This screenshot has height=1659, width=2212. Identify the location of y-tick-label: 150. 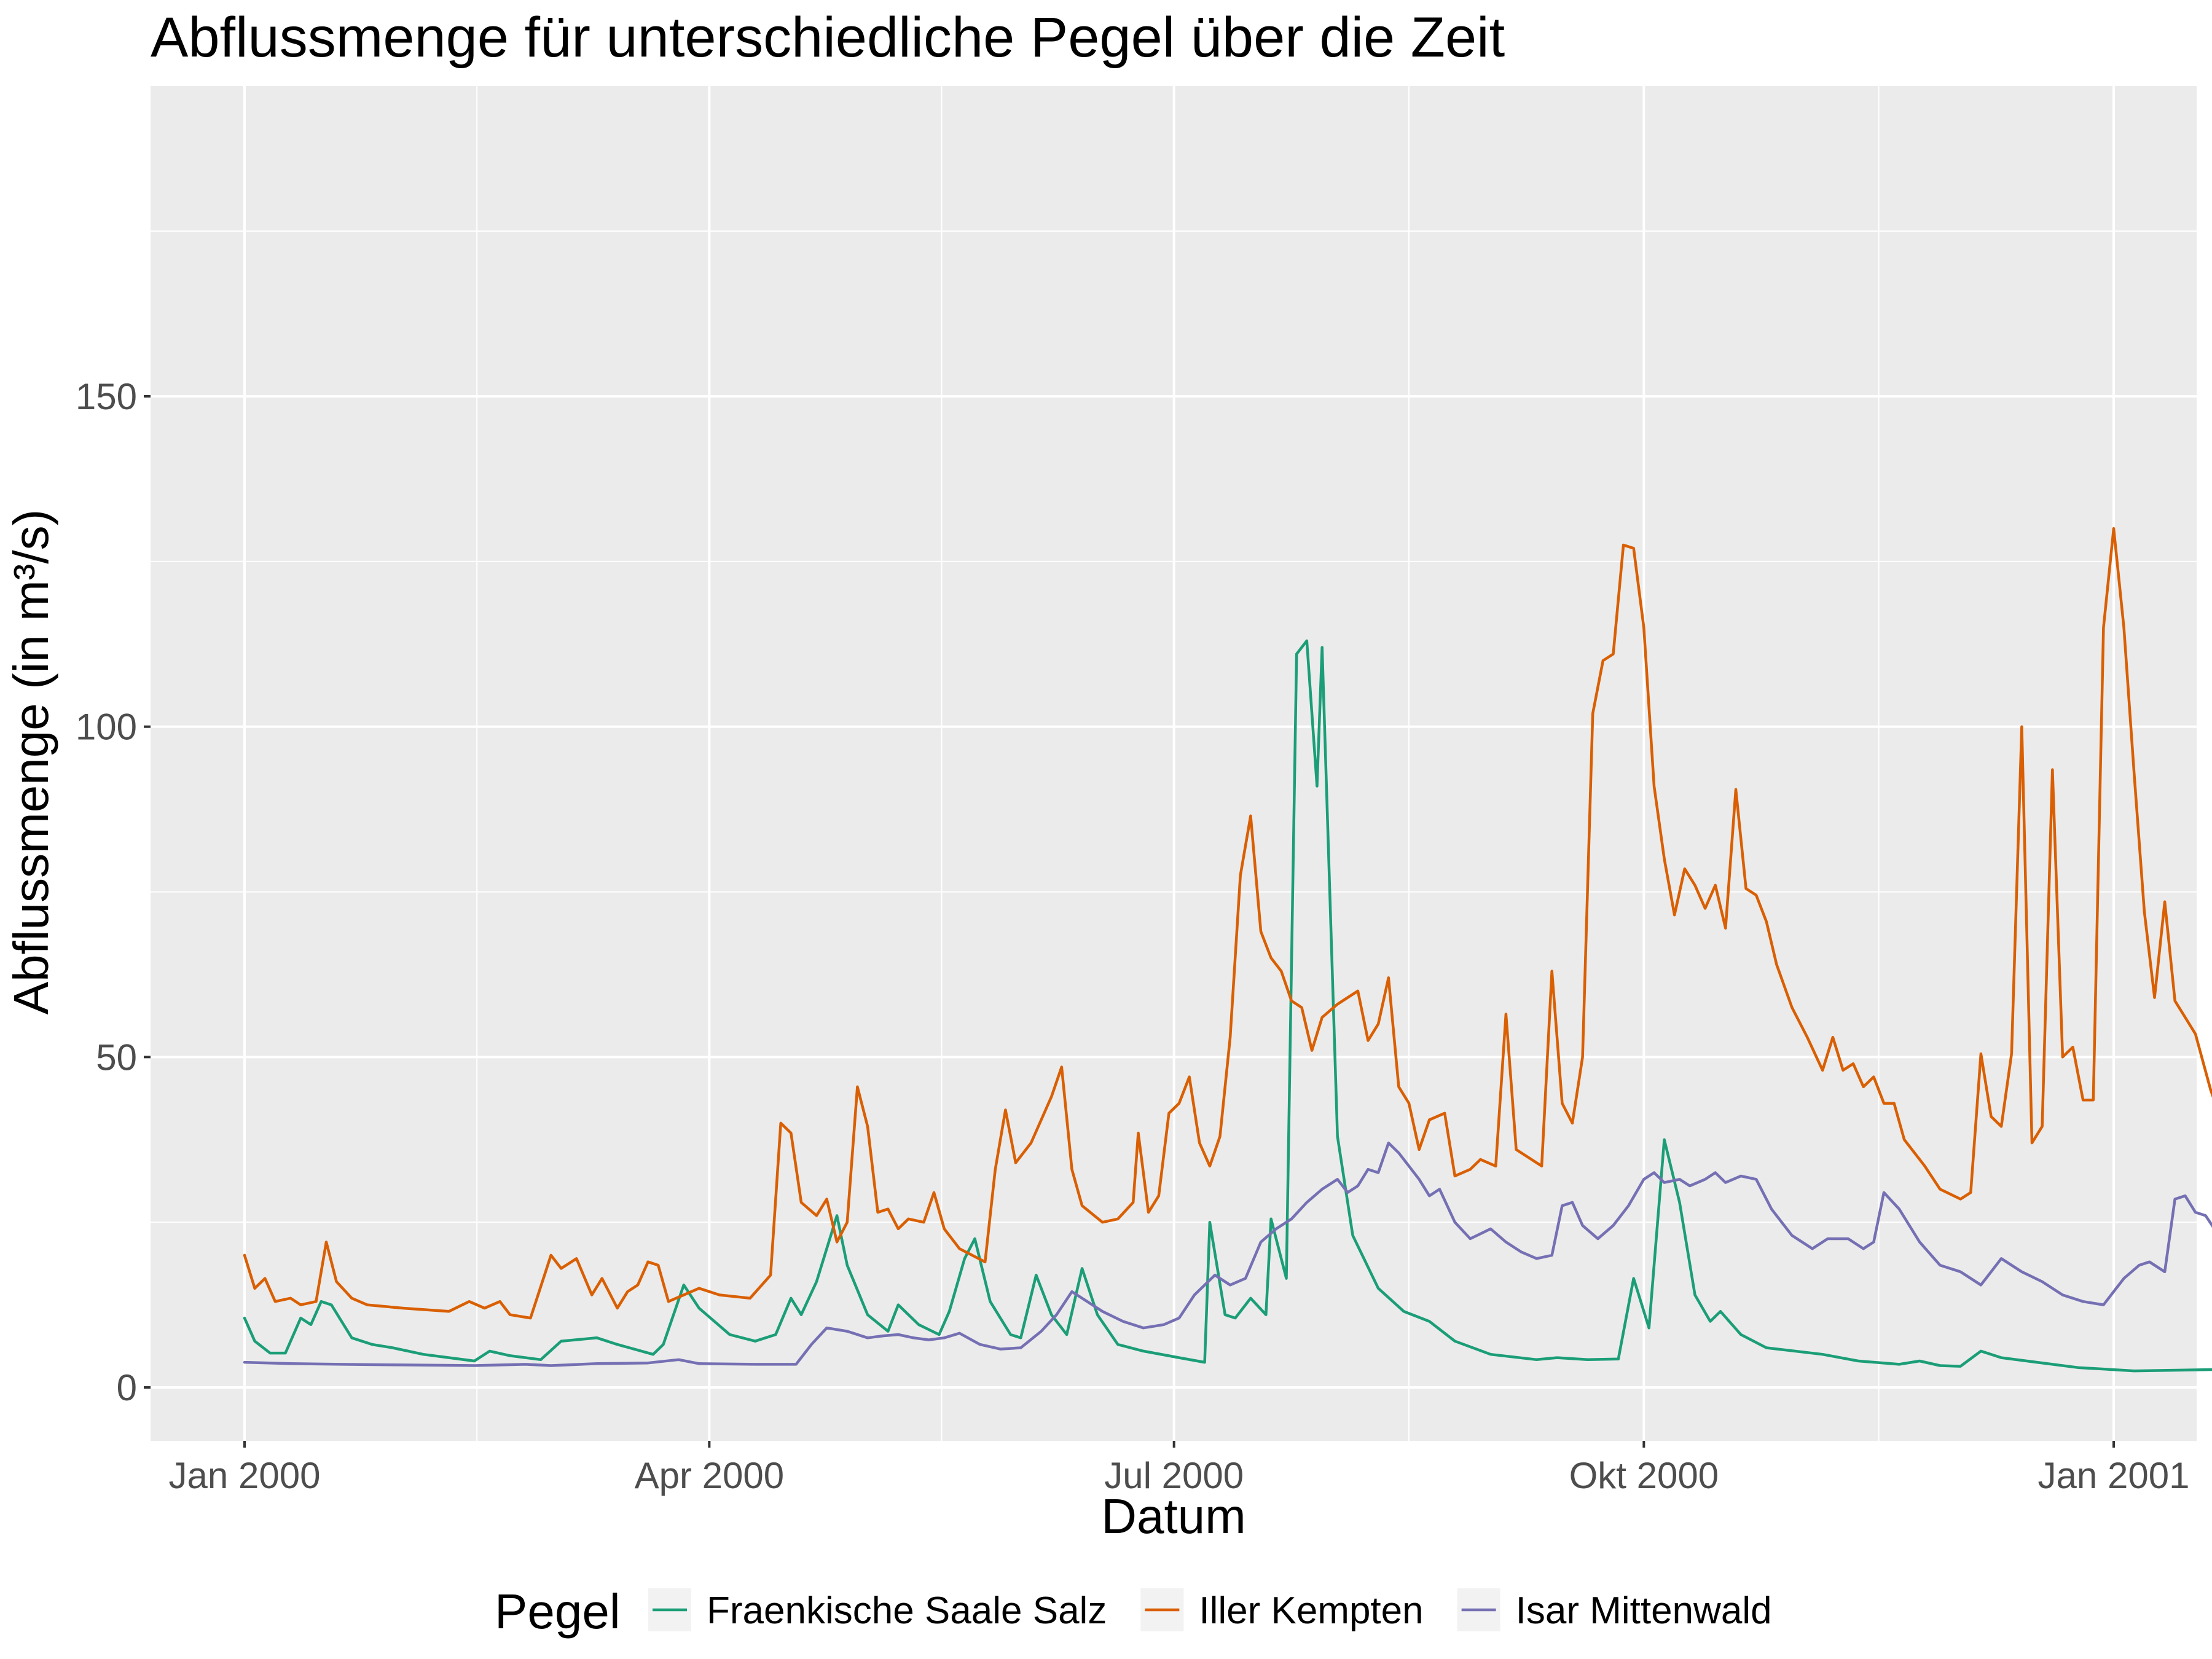
(106, 396).